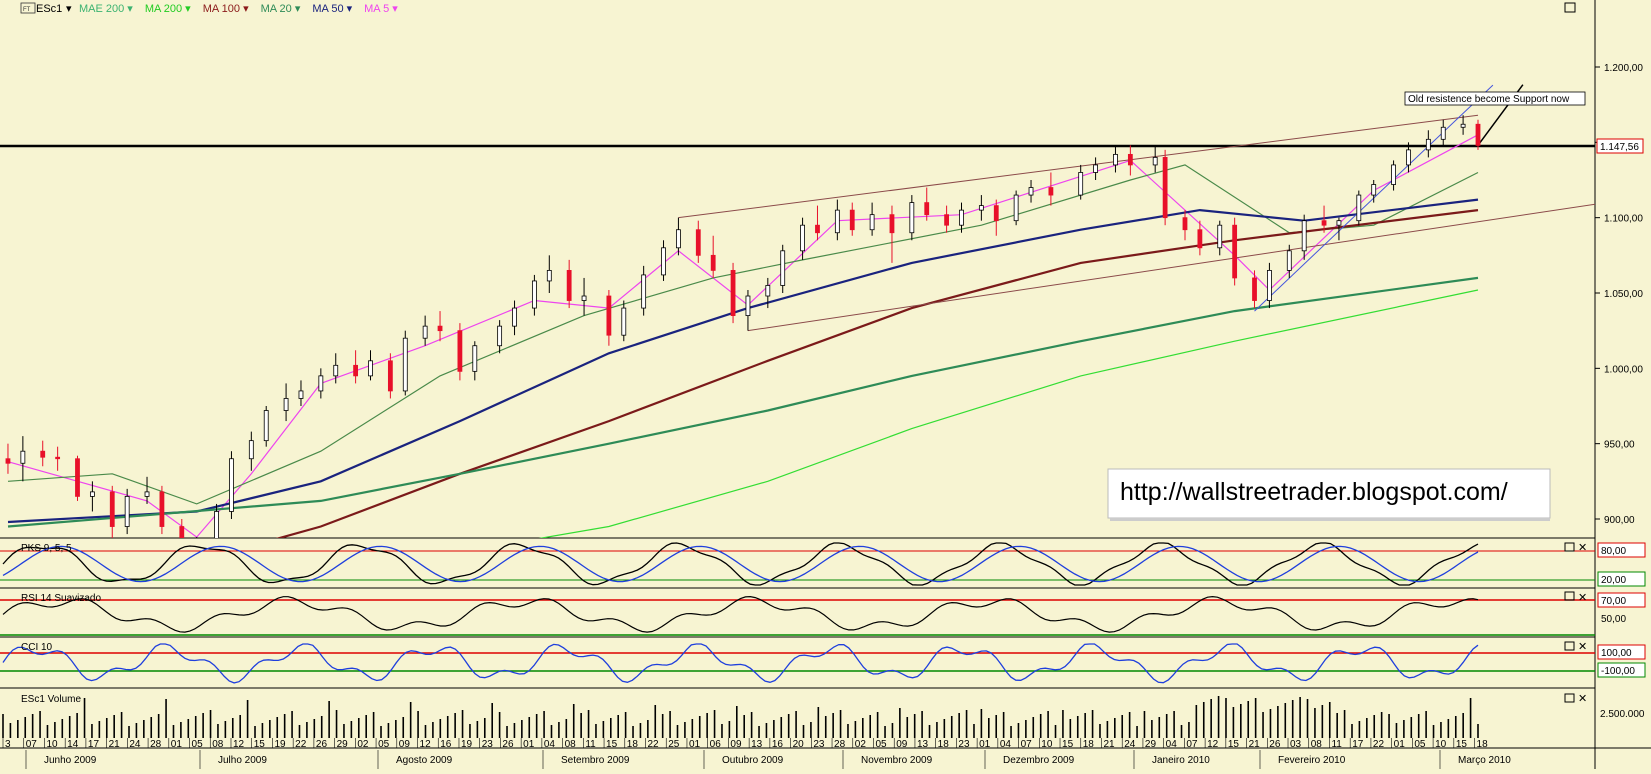 The height and width of the screenshot is (774, 1651). I want to click on cci-maximize-icon, so click(1569, 646).